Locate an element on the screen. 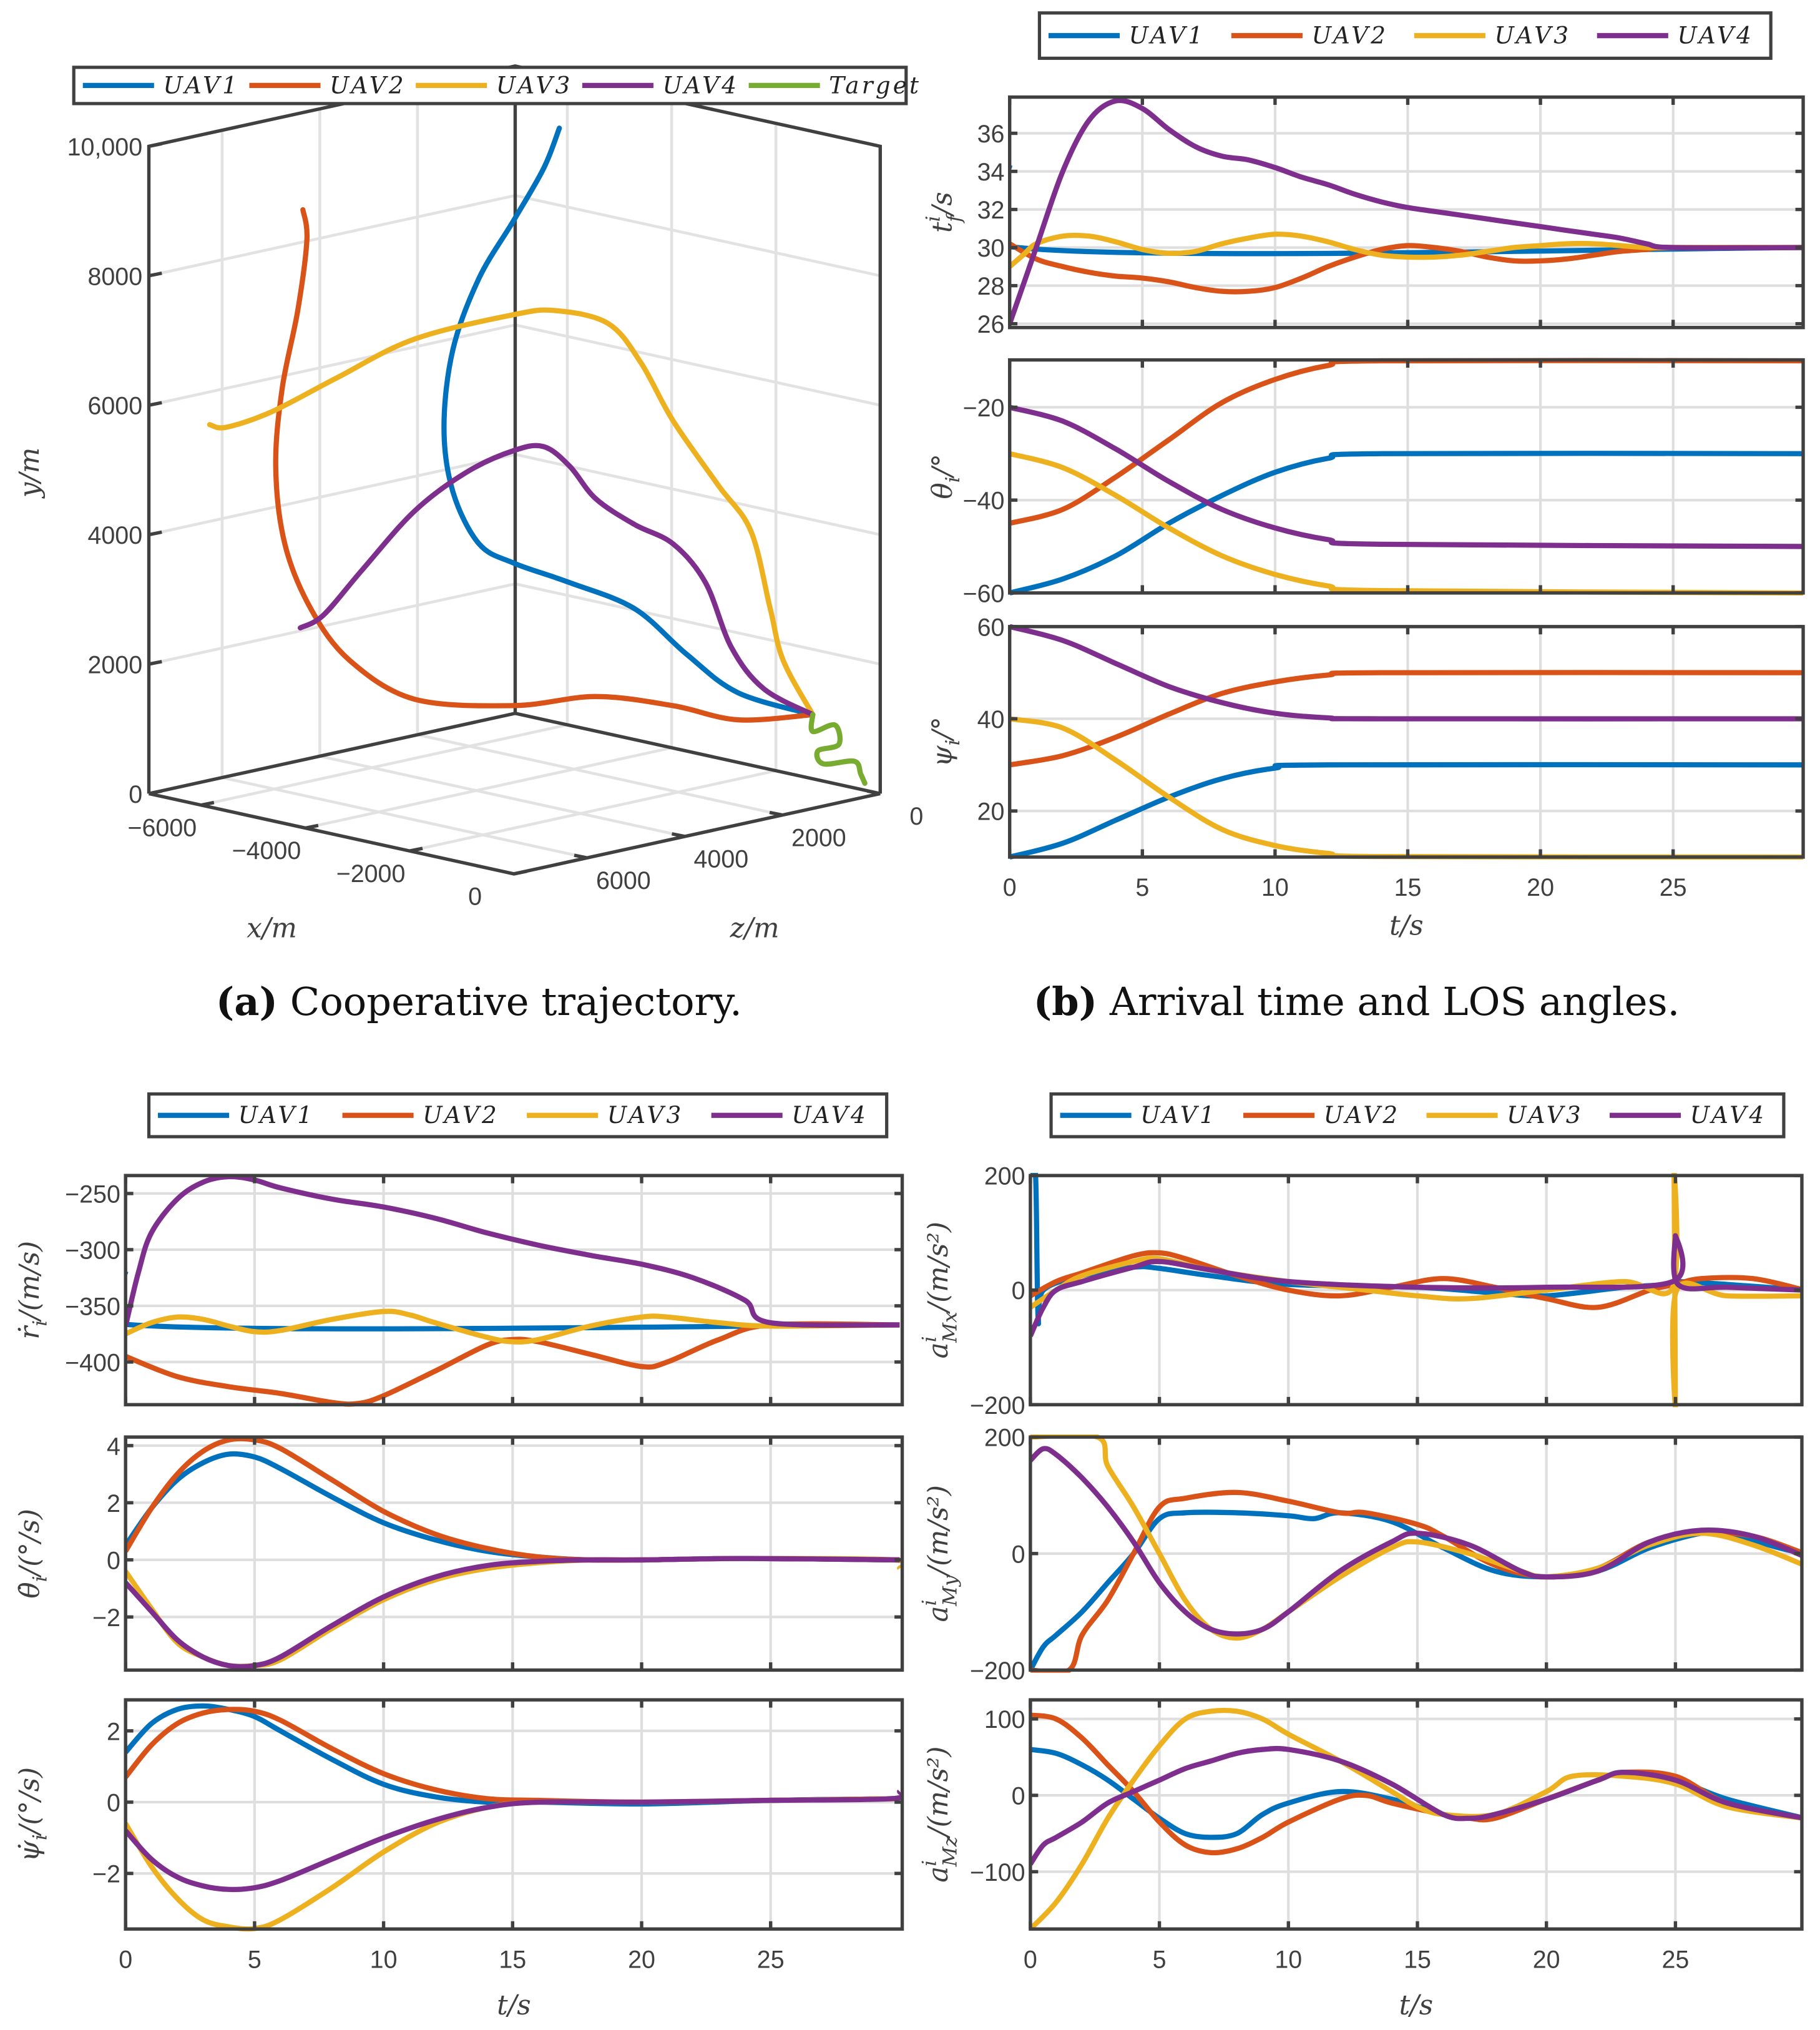  caption-a-tag: (a) is located at coordinates (247, 1001).